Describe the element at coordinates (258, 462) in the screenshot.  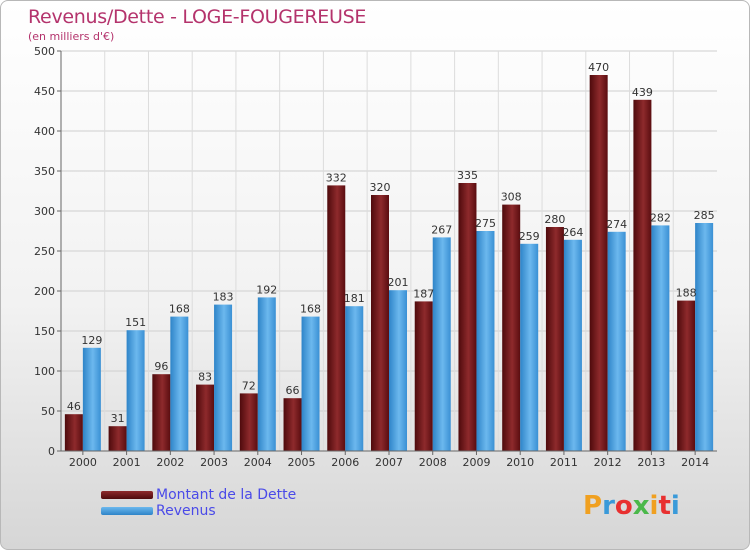
I see `x-tick-label: 2004` at that location.